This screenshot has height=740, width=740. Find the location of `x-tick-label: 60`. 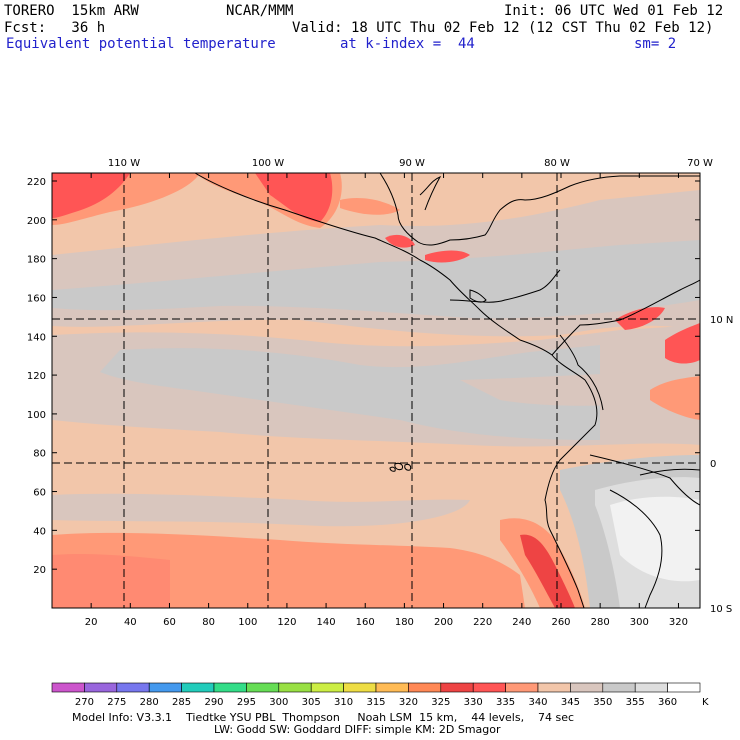

x-tick-label: 60 is located at coordinates (169, 622).